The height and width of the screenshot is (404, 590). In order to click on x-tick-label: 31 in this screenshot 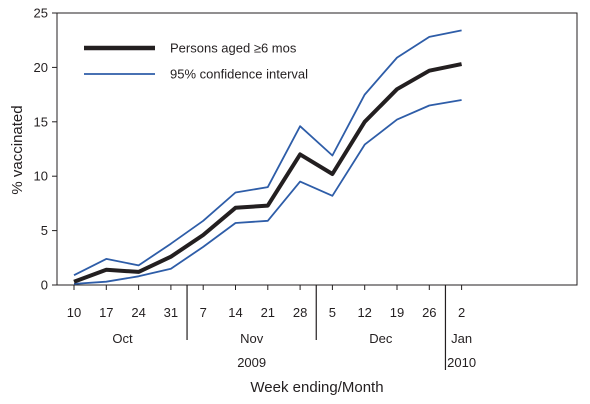, I will do `click(171, 312)`.